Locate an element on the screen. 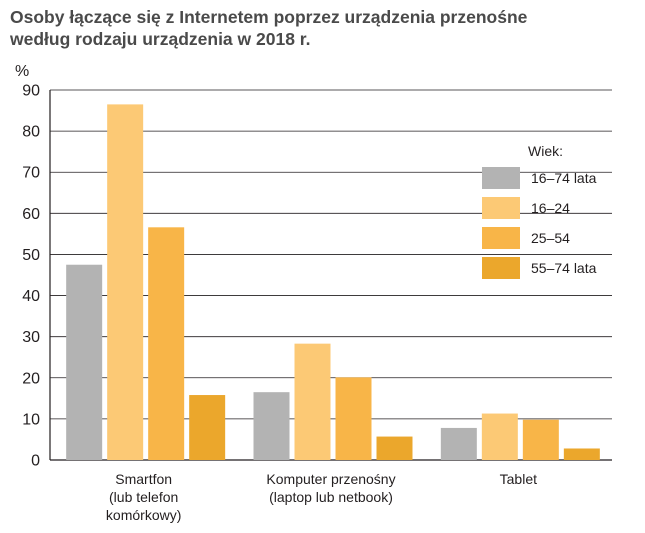  y-tick-label: 60 is located at coordinates (31, 214).